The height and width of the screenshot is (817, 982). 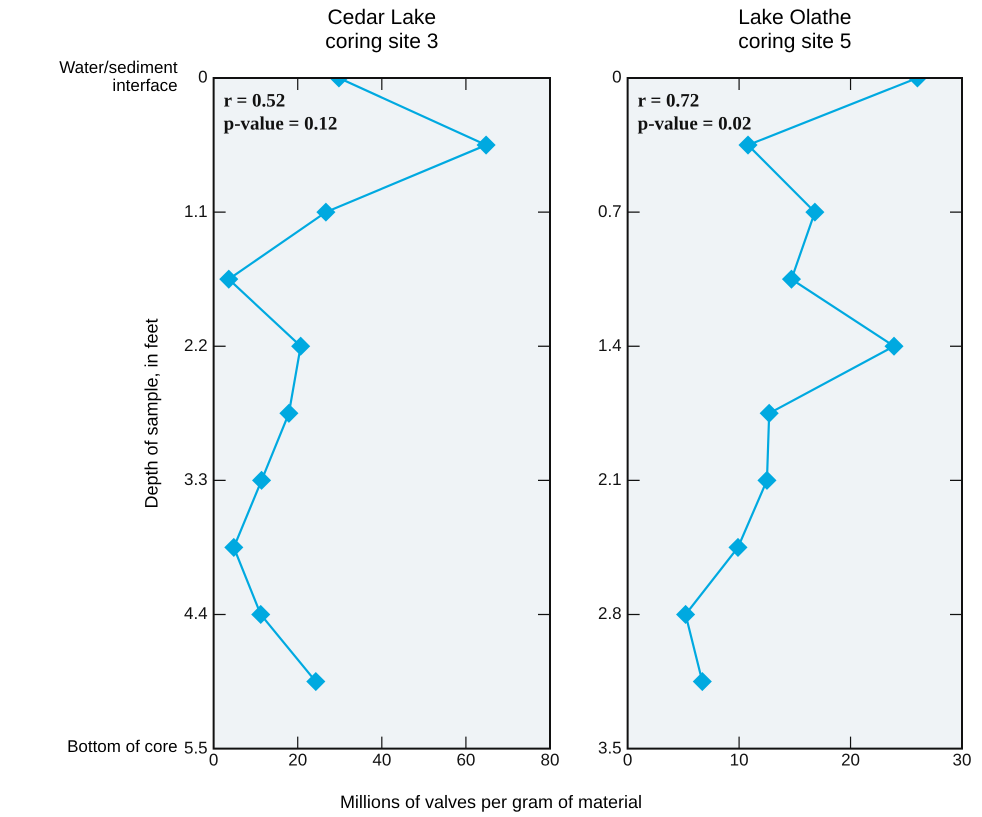 What do you see at coordinates (610, 748) in the screenshot?
I see `y-tick-label: 3.5` at bounding box center [610, 748].